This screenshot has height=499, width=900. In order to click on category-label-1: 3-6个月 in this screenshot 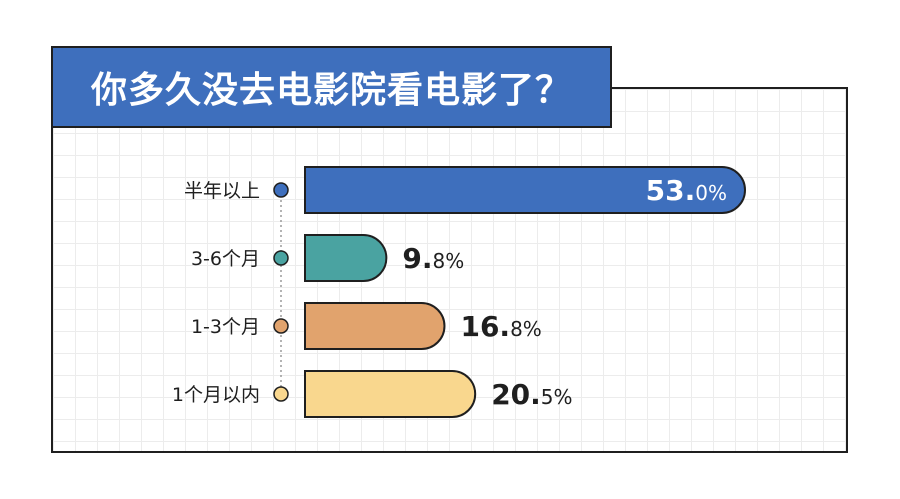, I will do `click(225, 259)`.